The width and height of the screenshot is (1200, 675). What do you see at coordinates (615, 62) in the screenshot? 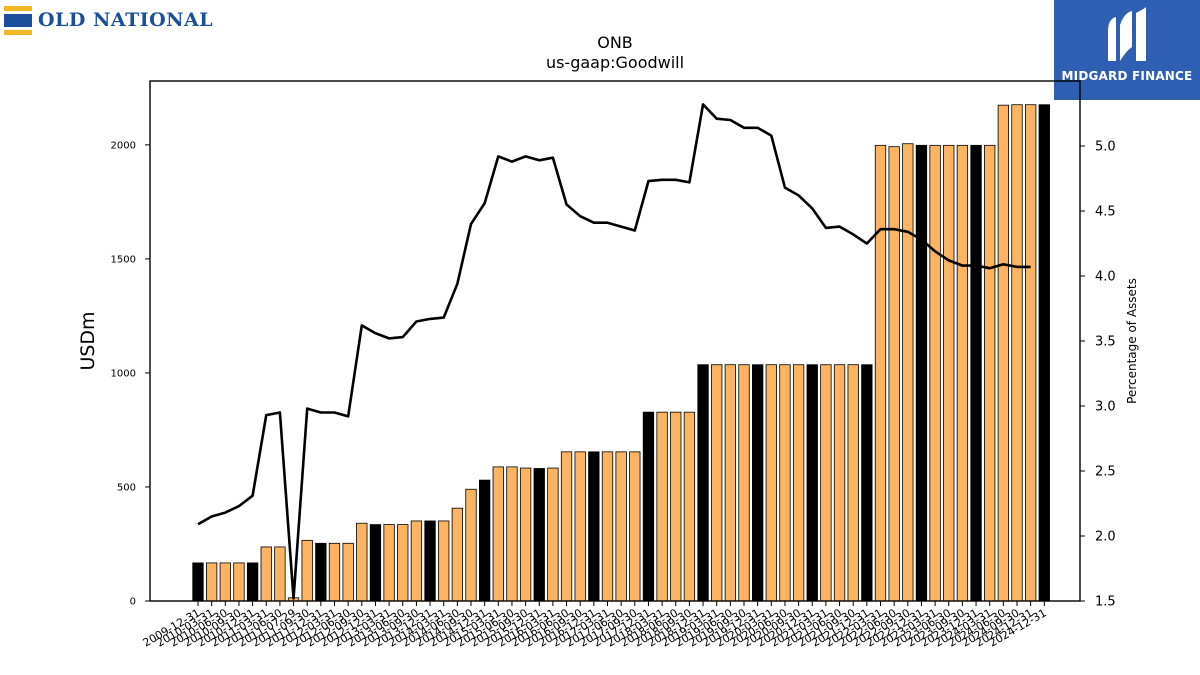
I see `chart-subtitle: us-gaap:Goodwill` at bounding box center [615, 62].